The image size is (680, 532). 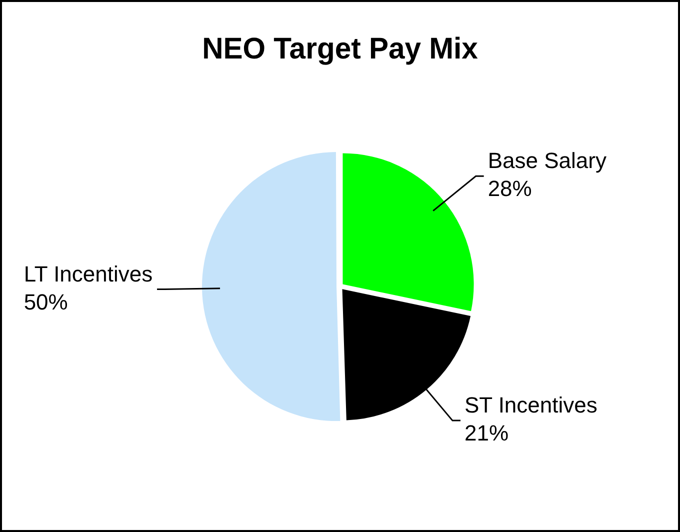 What do you see at coordinates (486, 433) in the screenshot?
I see `data-label: 21%` at bounding box center [486, 433].